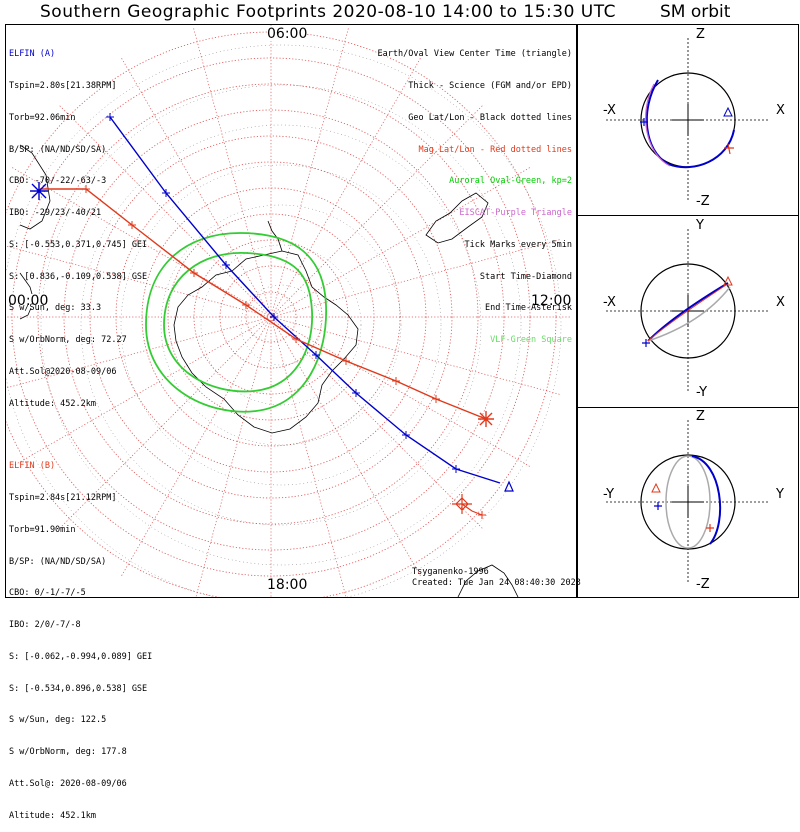 The image size is (800, 832). I want to click on elfin-b-line: Att.Sol@: 2020-08-09/06, so click(68, 784).